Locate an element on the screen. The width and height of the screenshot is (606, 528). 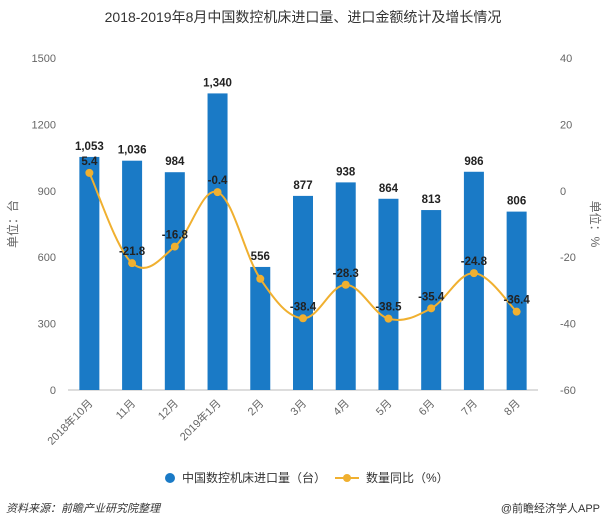
x-tick-label: 8月 is located at coordinates (512, 408).